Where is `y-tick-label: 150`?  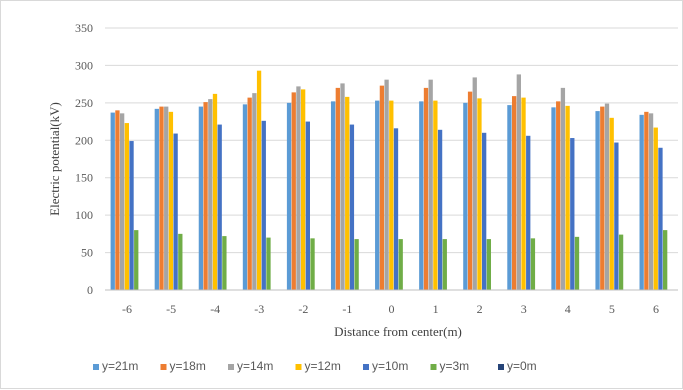
y-tick-label: 150 is located at coordinates (84, 178).